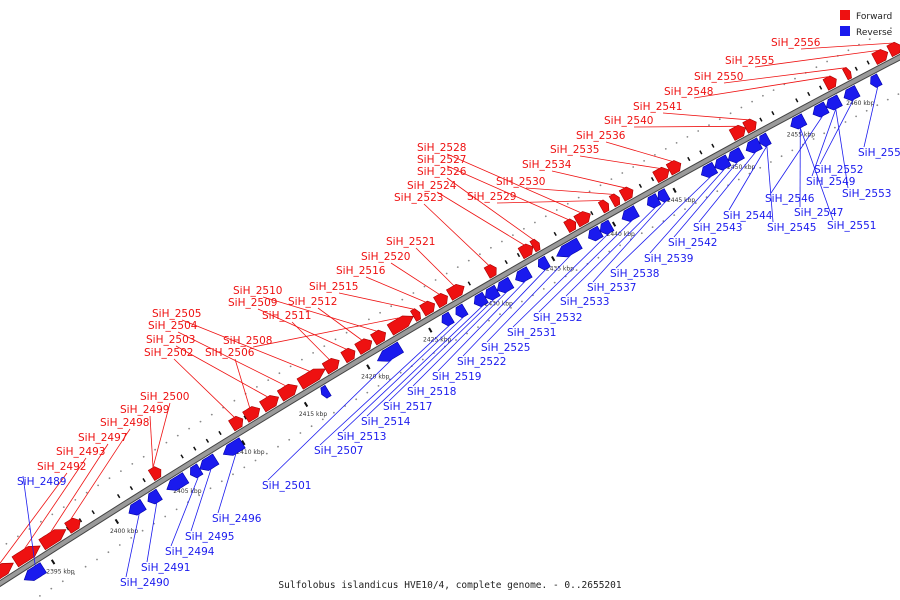 Image resolution: width=900 pixels, height=600 pixels. What do you see at coordinates (628, 121) in the screenshot?
I see `forward-gene-label: SiH_2540` at bounding box center [628, 121].